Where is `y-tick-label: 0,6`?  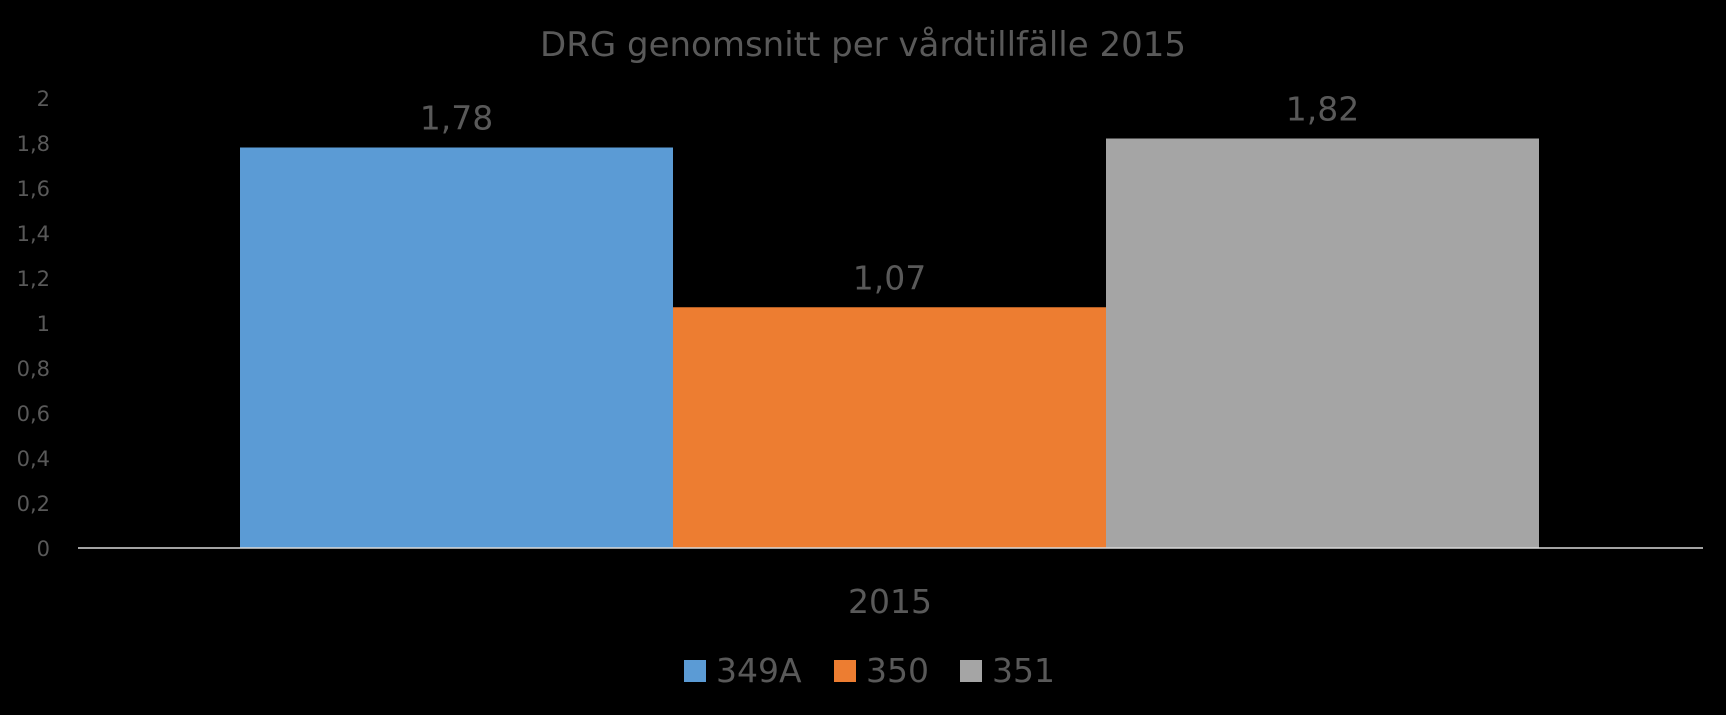
y-tick-label: 0,6 is located at coordinates (33, 414).